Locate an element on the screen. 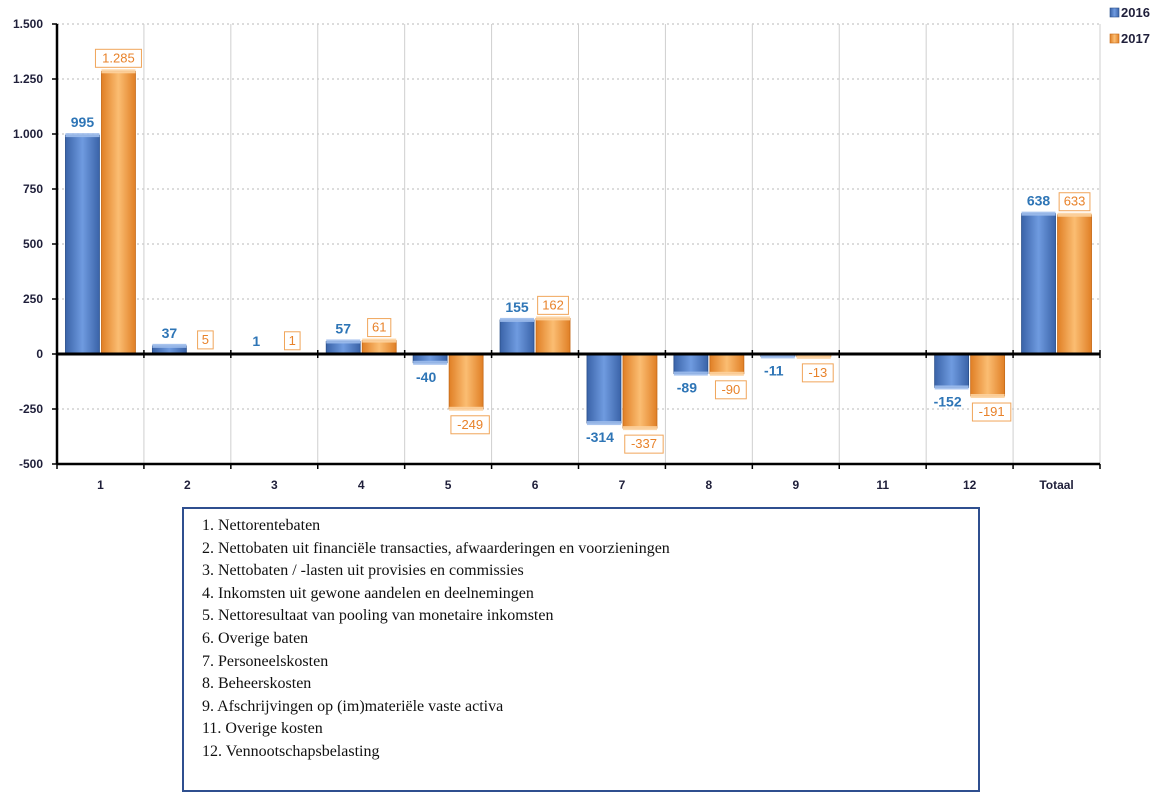 This screenshot has height=792, width=1156. legend-item: 7. Personeelskosten is located at coordinates (265, 661).